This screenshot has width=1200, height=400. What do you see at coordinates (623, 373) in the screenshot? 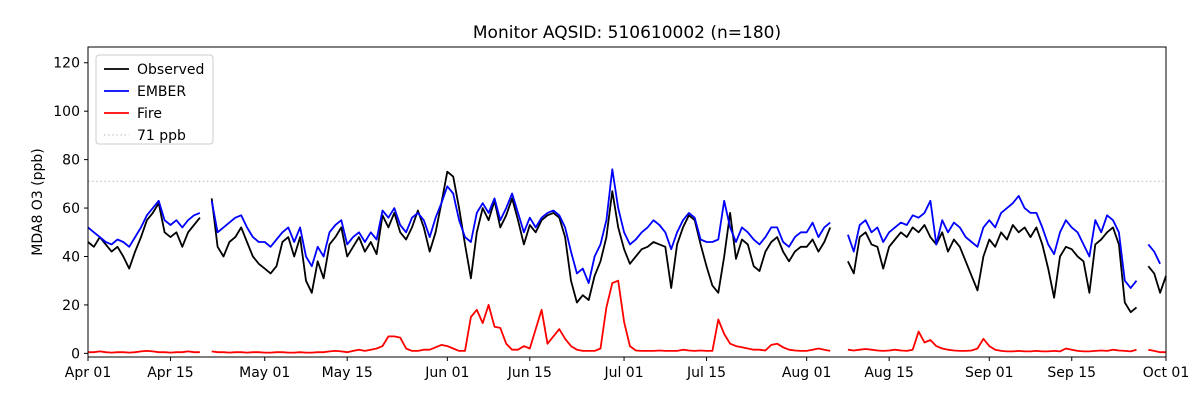
I see `x-tick-label: Jul 01` at bounding box center [623, 373].